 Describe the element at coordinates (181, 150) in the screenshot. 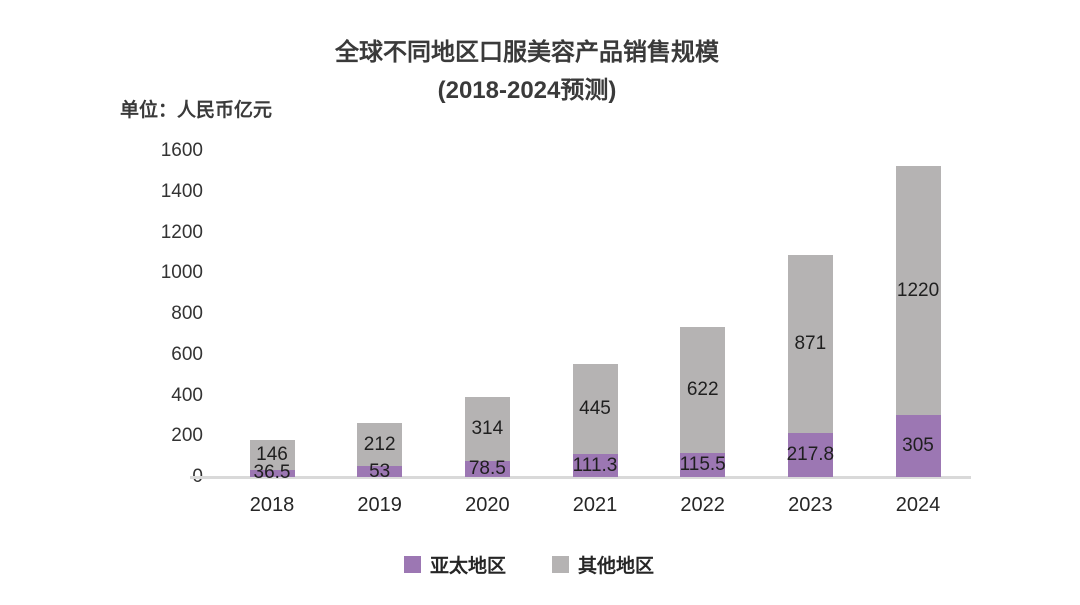

I see `y-tick-label: 1600` at that location.